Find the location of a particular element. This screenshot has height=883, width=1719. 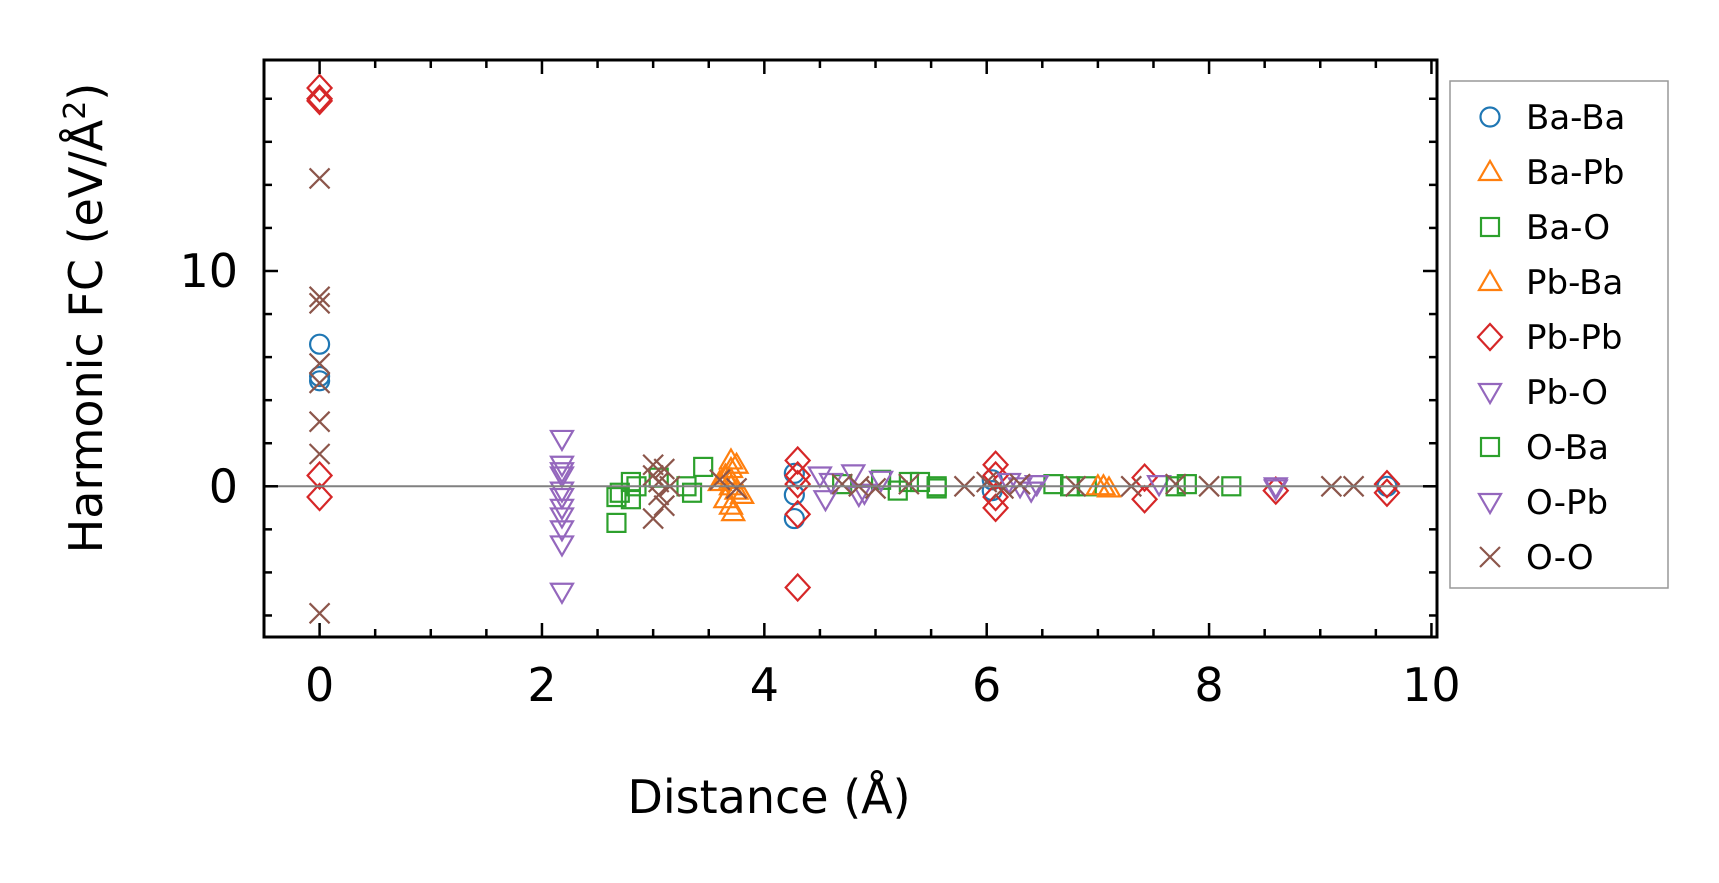

x-tick-label: 8 is located at coordinates (1208, 685).